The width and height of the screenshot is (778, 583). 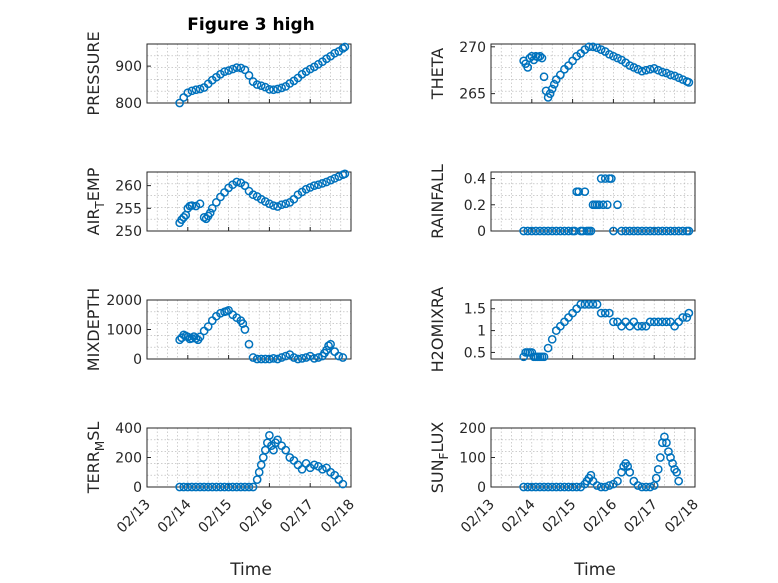 What do you see at coordinates (93, 73) in the screenshot?
I see `y-axis-label: PRESSURE` at bounding box center [93, 73].